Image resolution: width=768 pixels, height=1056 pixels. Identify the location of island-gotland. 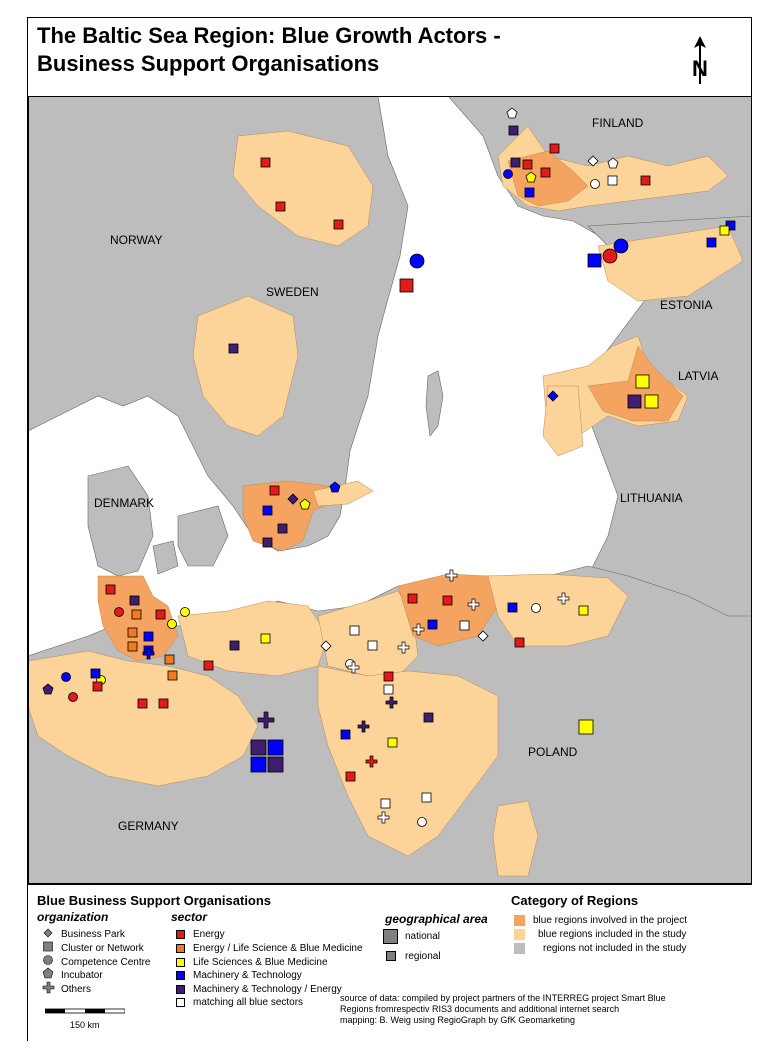
(434, 403).